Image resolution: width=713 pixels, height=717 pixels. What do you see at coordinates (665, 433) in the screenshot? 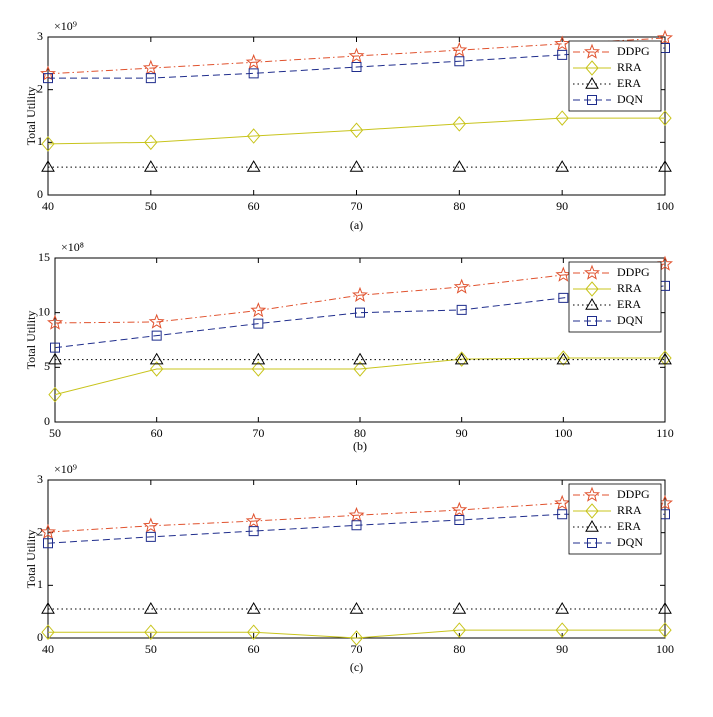
I see `x-tick-label: 110` at bounding box center [665, 433].